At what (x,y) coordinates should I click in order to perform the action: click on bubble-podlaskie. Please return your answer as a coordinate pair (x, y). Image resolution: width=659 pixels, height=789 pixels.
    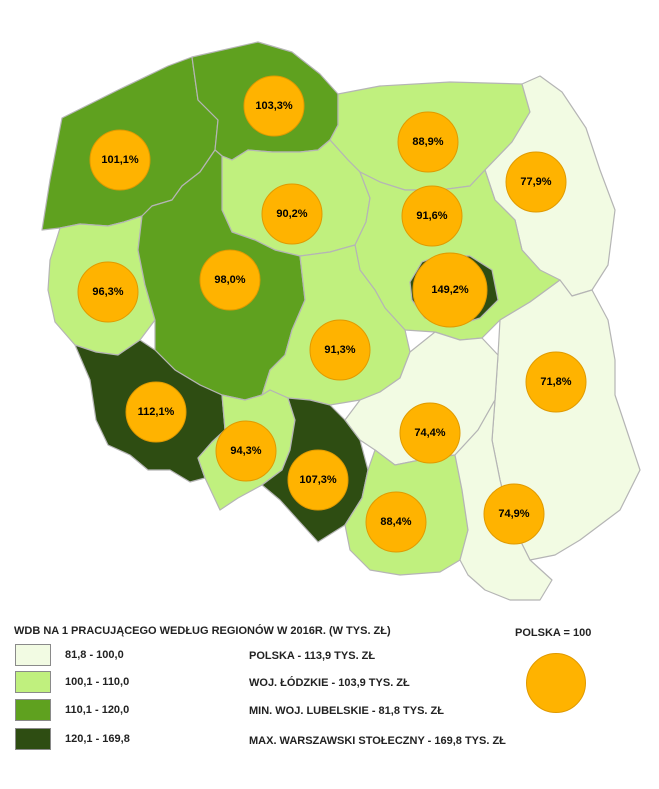
    Looking at the image, I should click on (536, 182).